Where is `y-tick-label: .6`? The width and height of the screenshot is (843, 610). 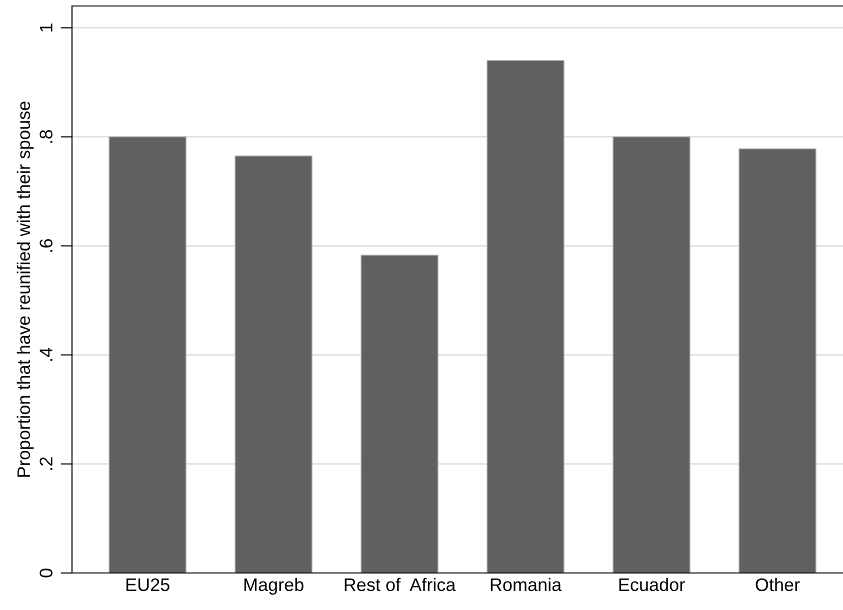 y-tick-label: .6 is located at coordinates (46, 245).